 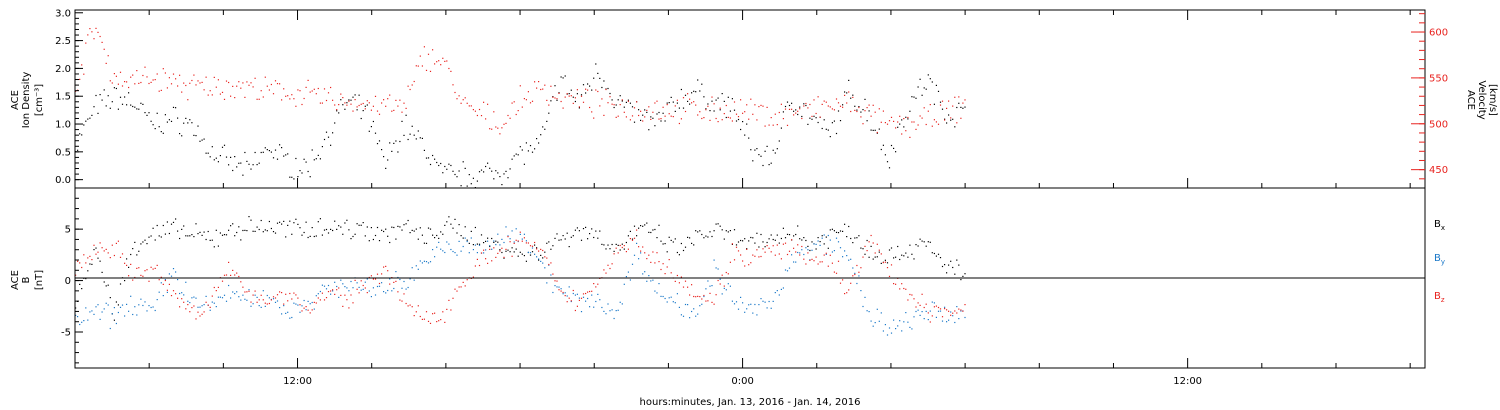 I want to click on top-left-ylabel-line3: [cm⁻³], so click(x=39, y=100).